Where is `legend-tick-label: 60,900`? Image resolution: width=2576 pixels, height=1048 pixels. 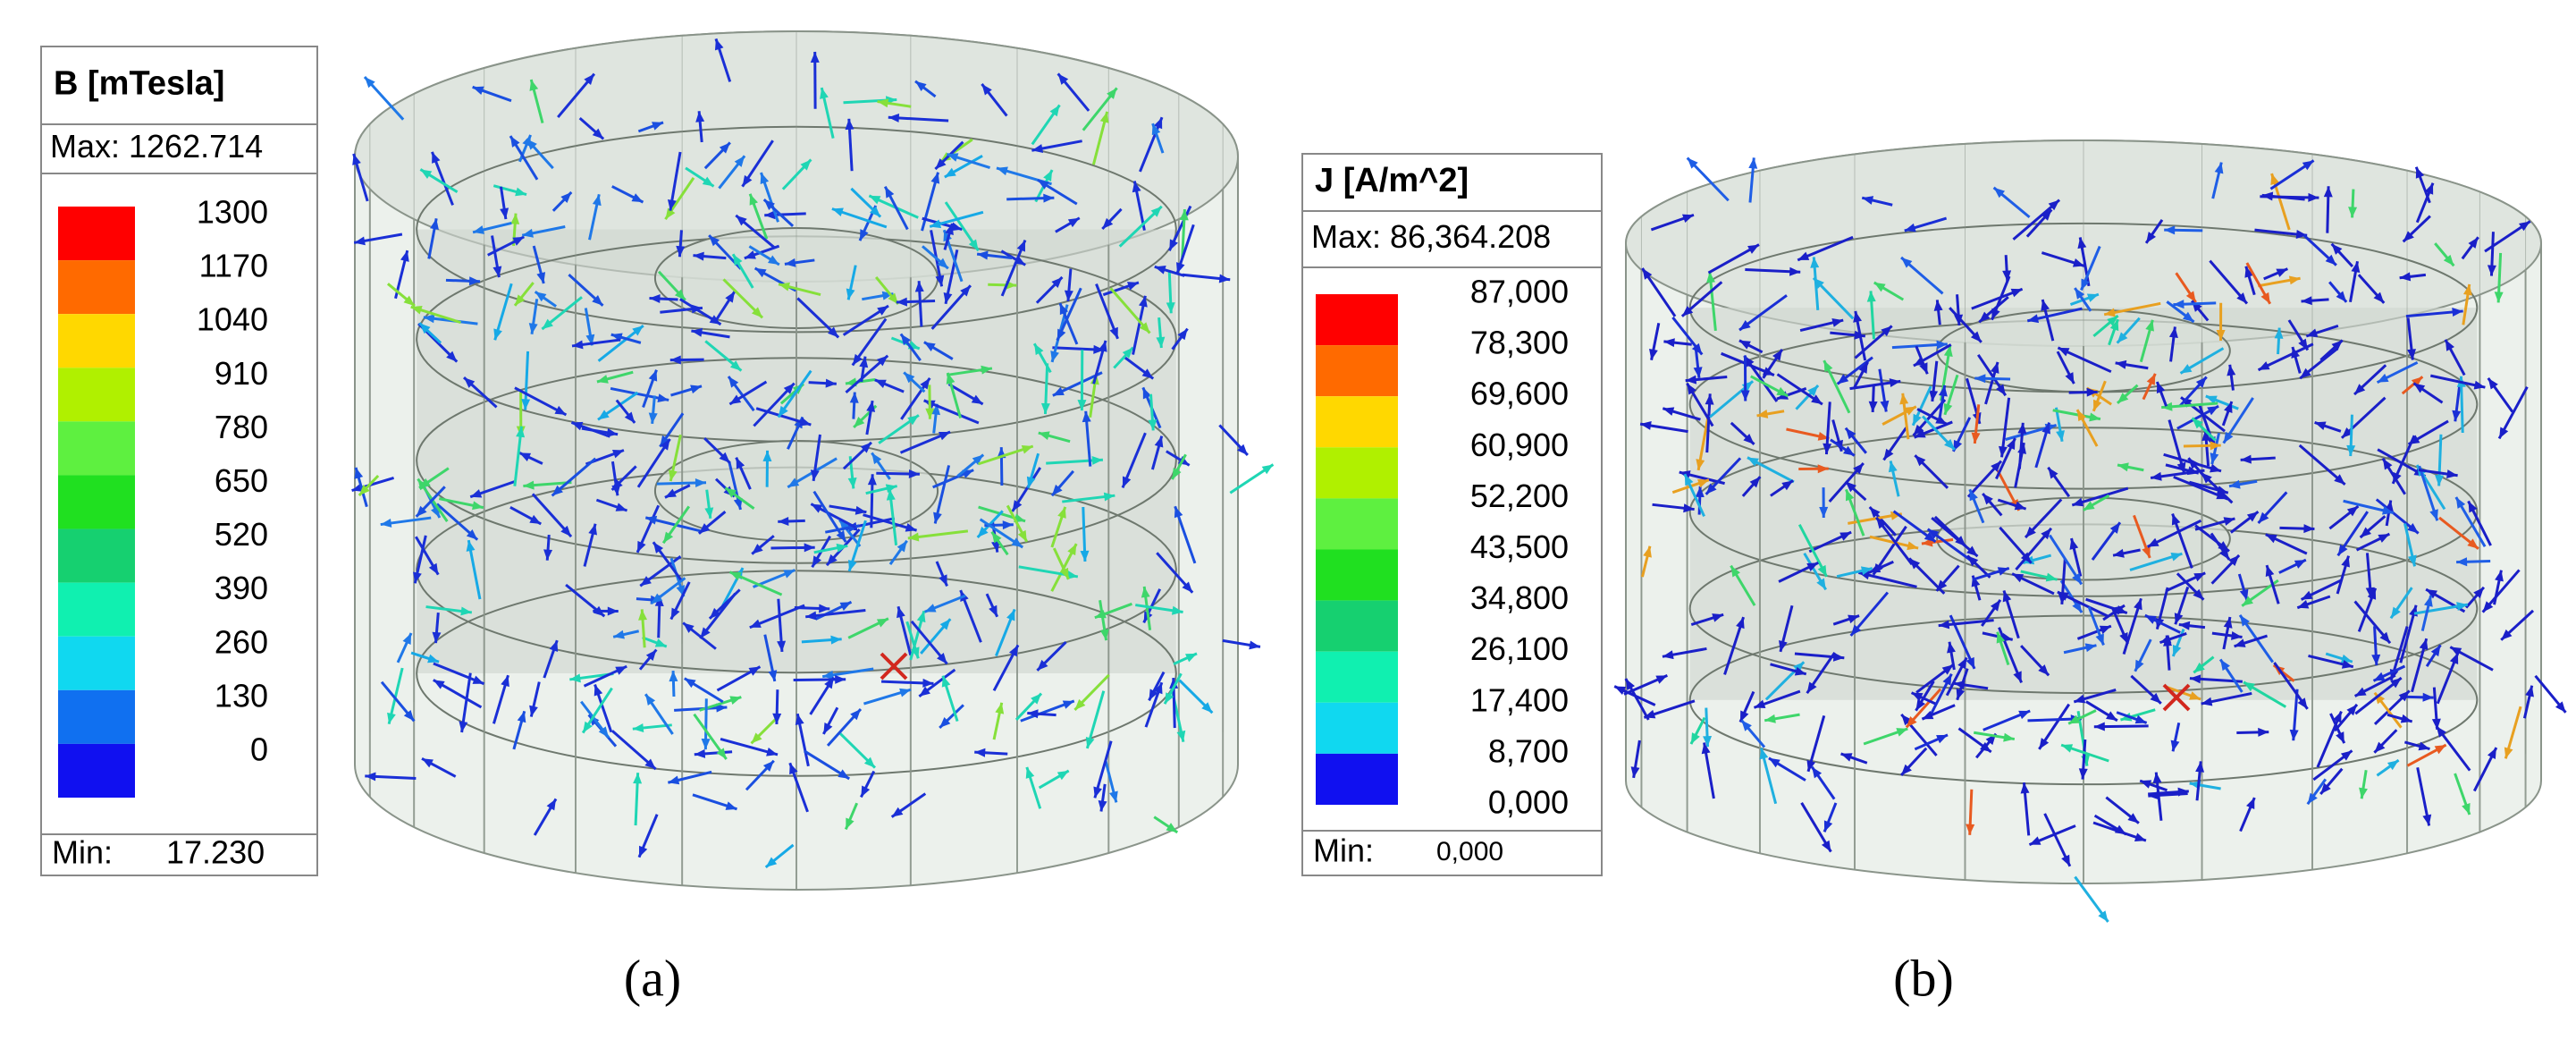
legend-tick-label: 60,900 is located at coordinates (1520, 445).